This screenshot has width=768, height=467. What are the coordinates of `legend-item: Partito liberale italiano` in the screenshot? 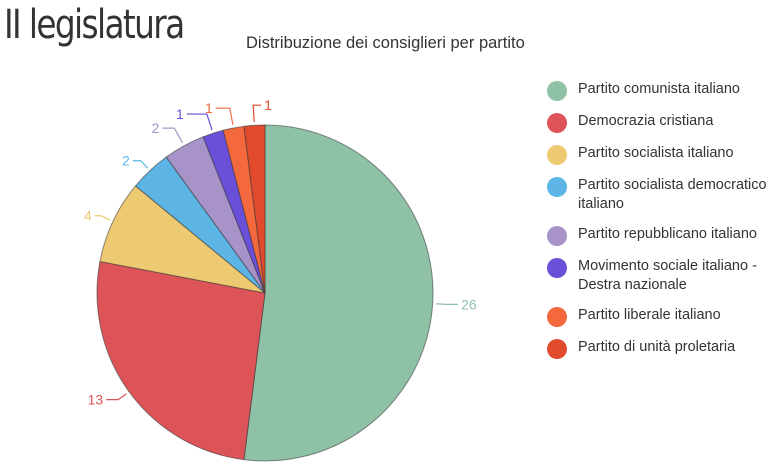 It's located at (657, 316).